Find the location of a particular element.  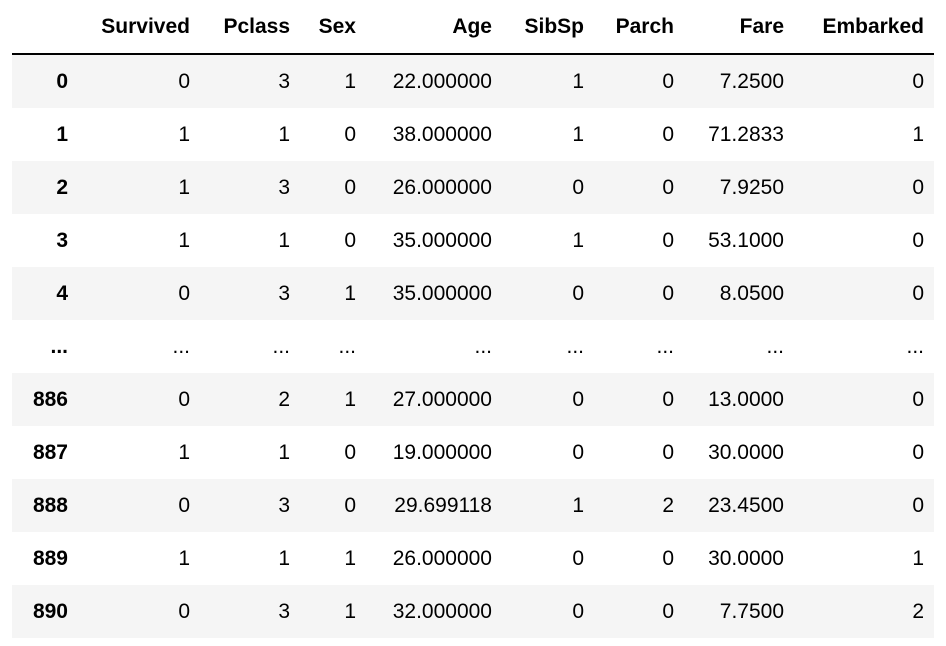

cell-fare: 7.7500 is located at coordinates (751, 611).